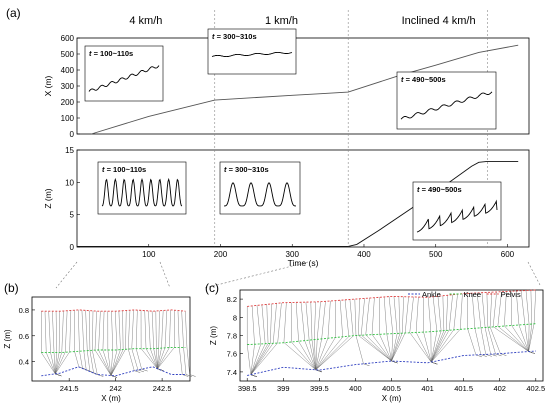  I want to click on inset-title: t = 100~110s, so click(124, 169).